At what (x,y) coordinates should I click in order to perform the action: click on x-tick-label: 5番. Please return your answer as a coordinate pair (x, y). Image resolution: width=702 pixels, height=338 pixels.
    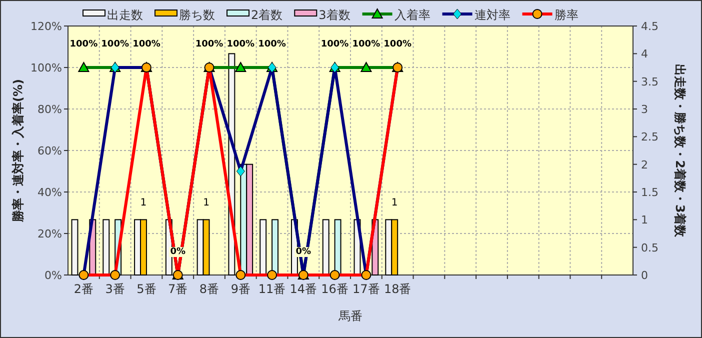
    Looking at the image, I should click on (146, 289).